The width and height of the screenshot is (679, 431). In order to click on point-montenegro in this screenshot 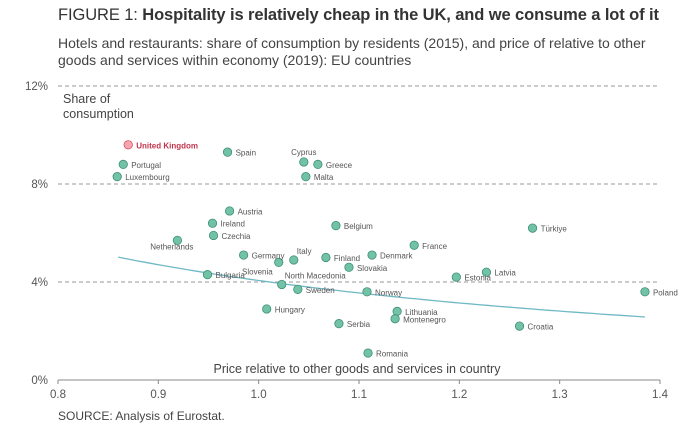, I will do `click(395, 319)`.